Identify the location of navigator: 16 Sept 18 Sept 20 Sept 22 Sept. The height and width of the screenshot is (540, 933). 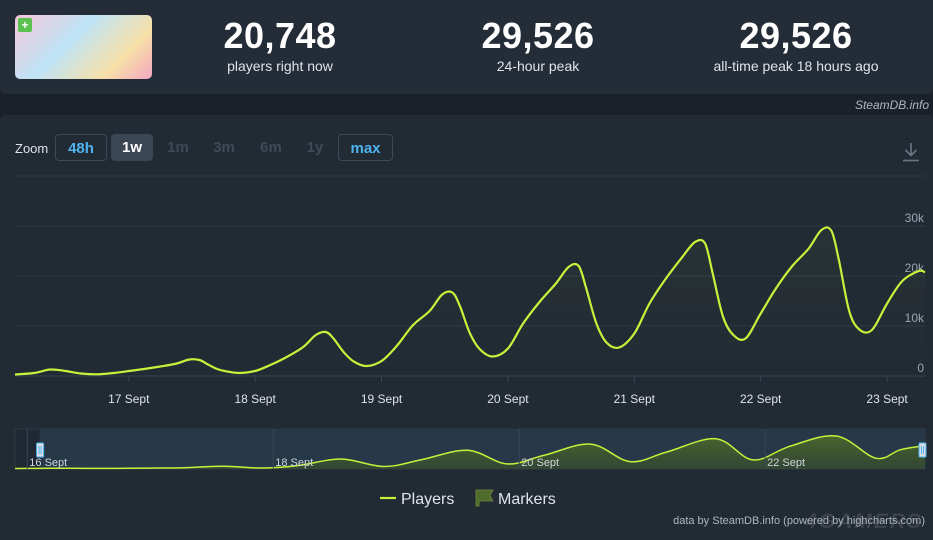
(470, 449).